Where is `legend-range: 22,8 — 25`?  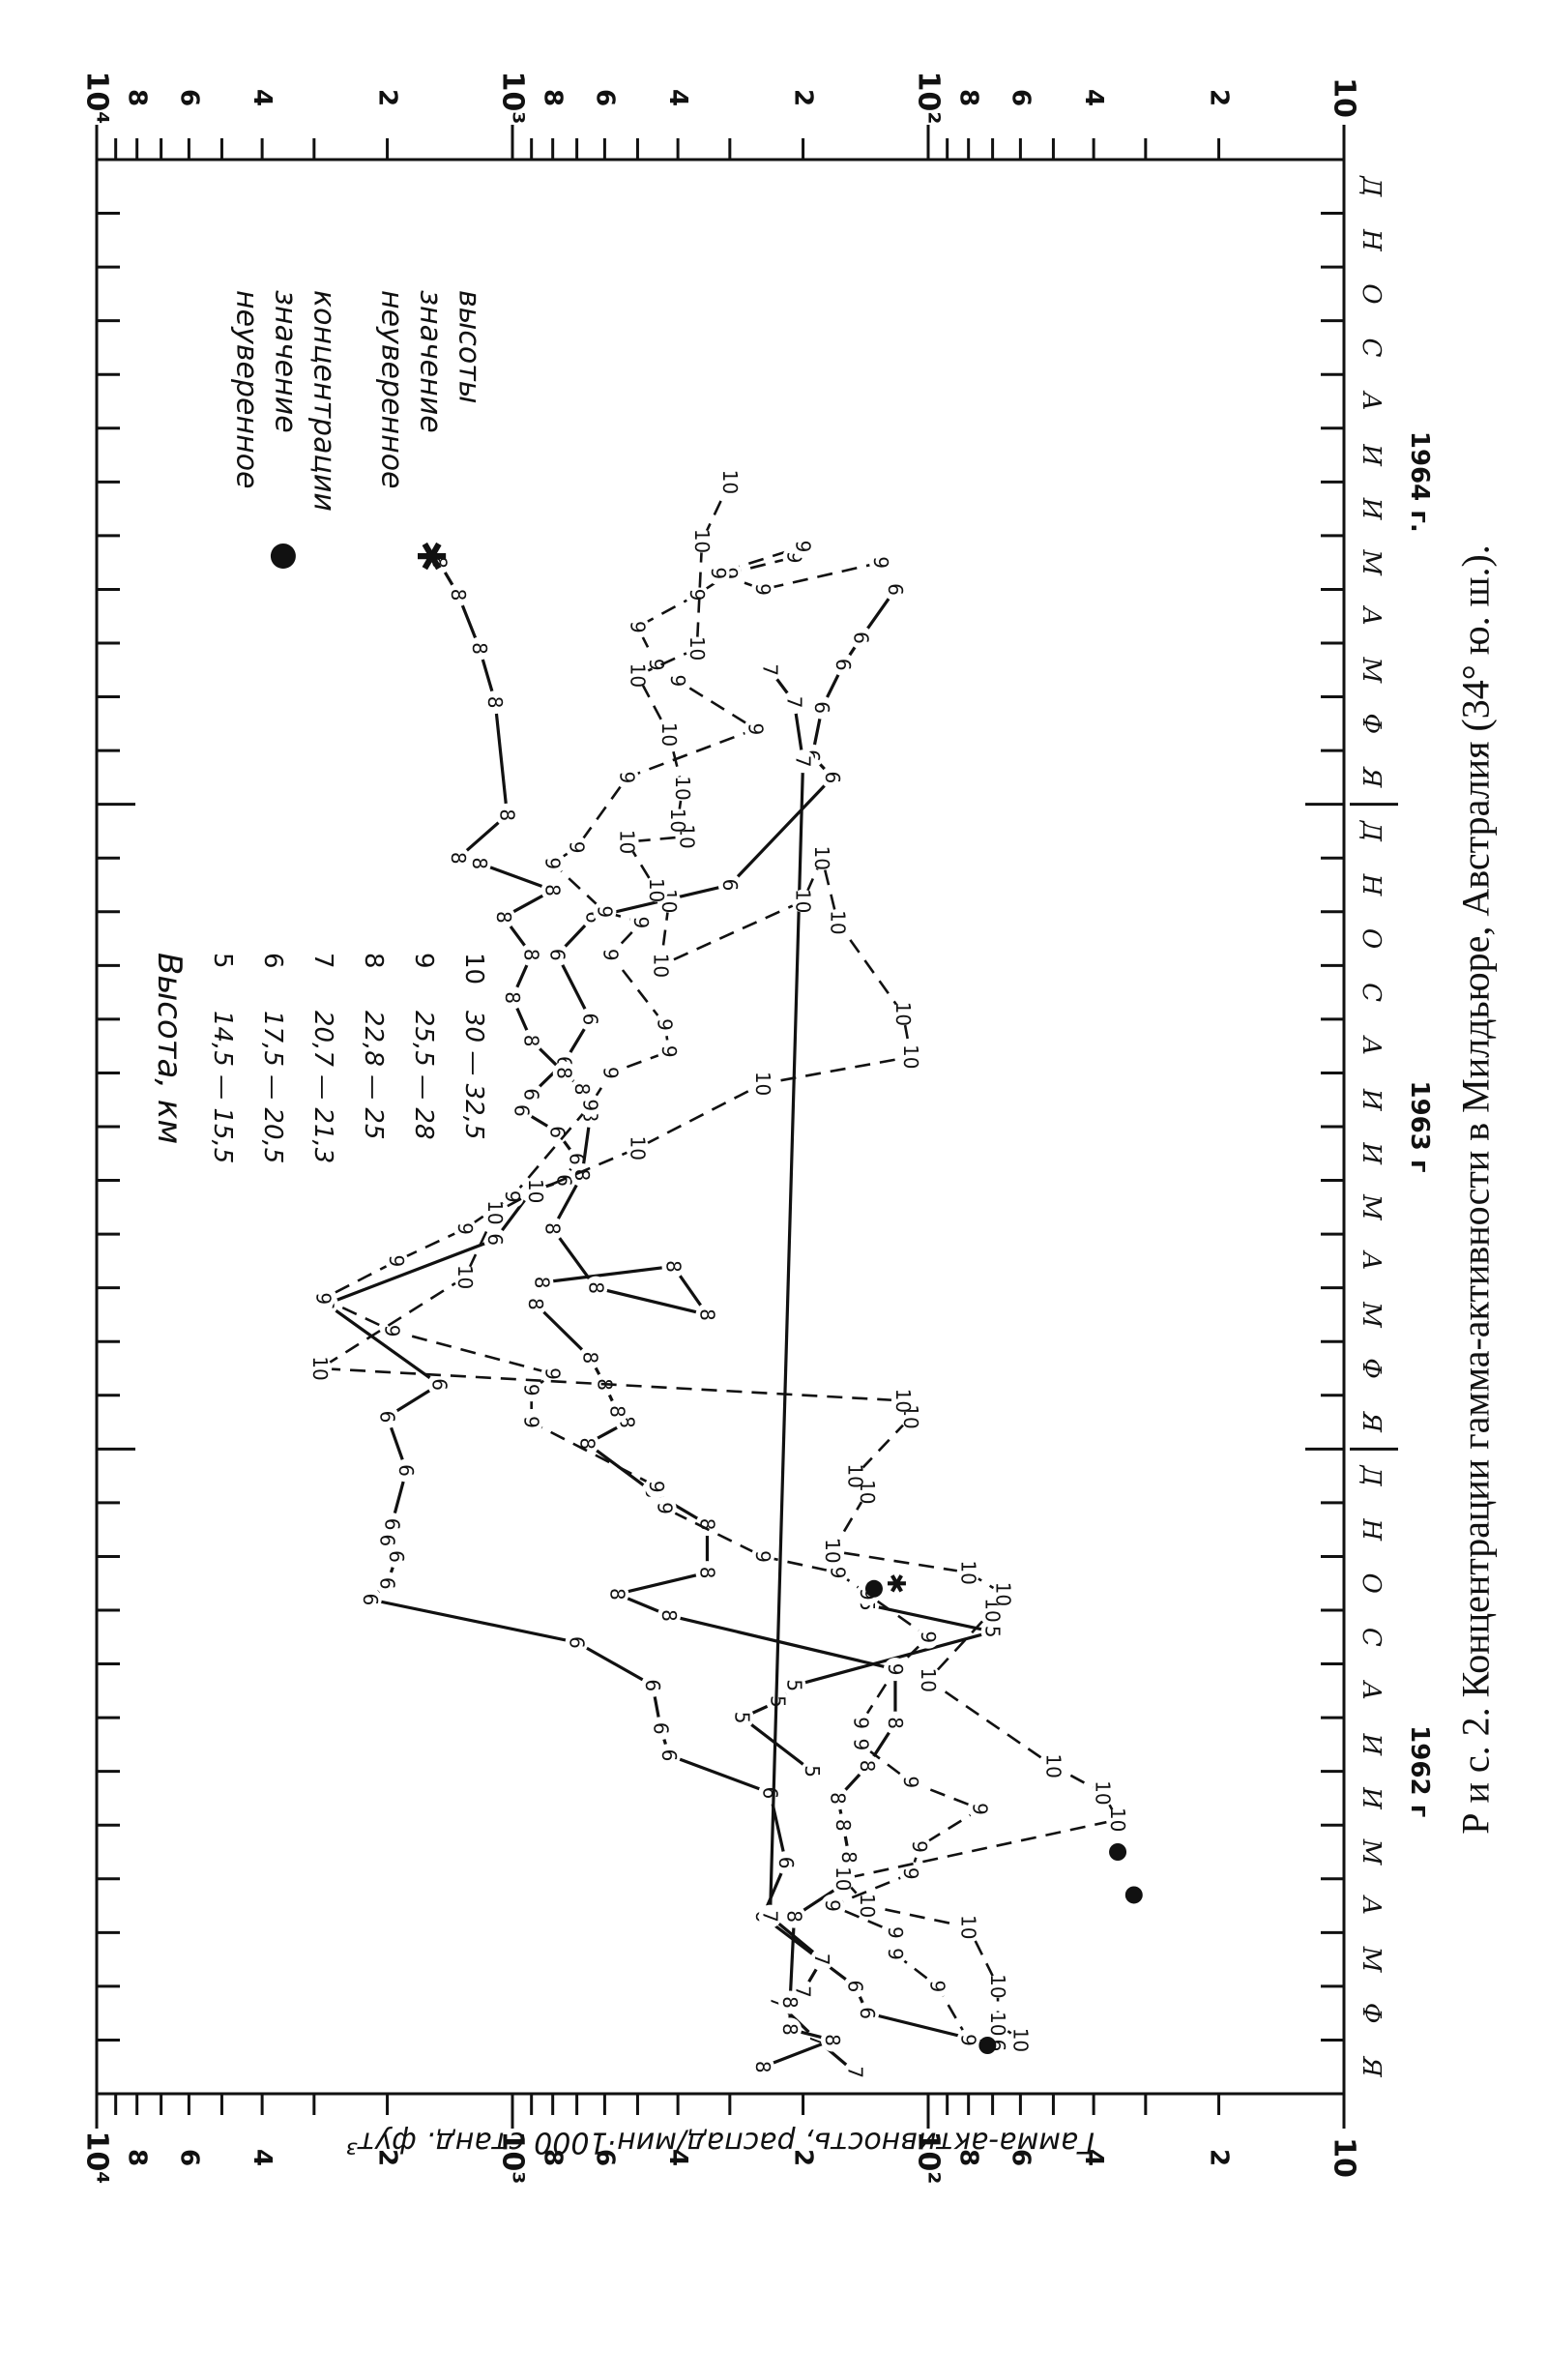 legend-range: 22,8 — 25 is located at coordinates (374, 1076).